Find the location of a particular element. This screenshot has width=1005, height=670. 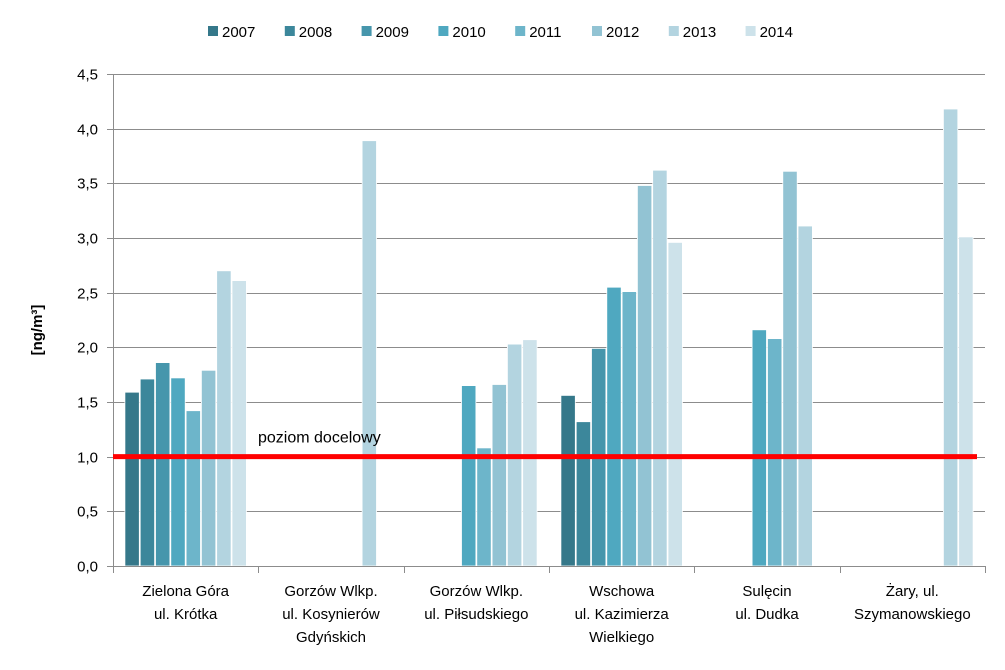

legend-label: 2011 is located at coordinates (545, 32).